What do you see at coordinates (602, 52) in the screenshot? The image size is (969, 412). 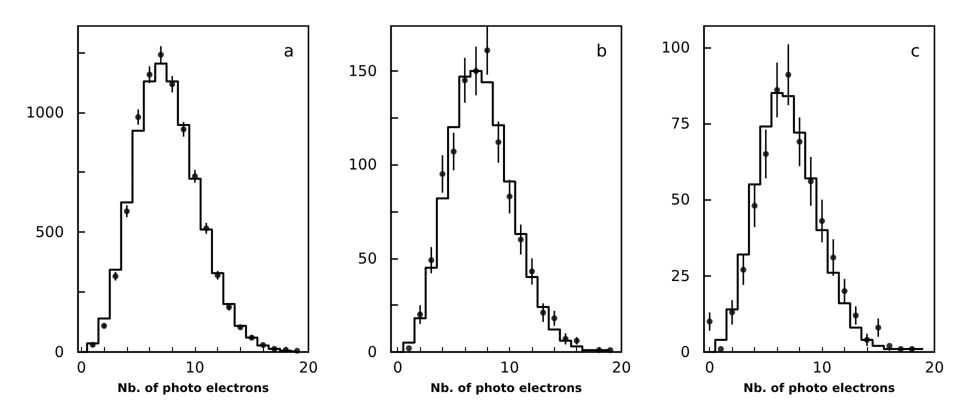 I see `text: b` at bounding box center [602, 52].